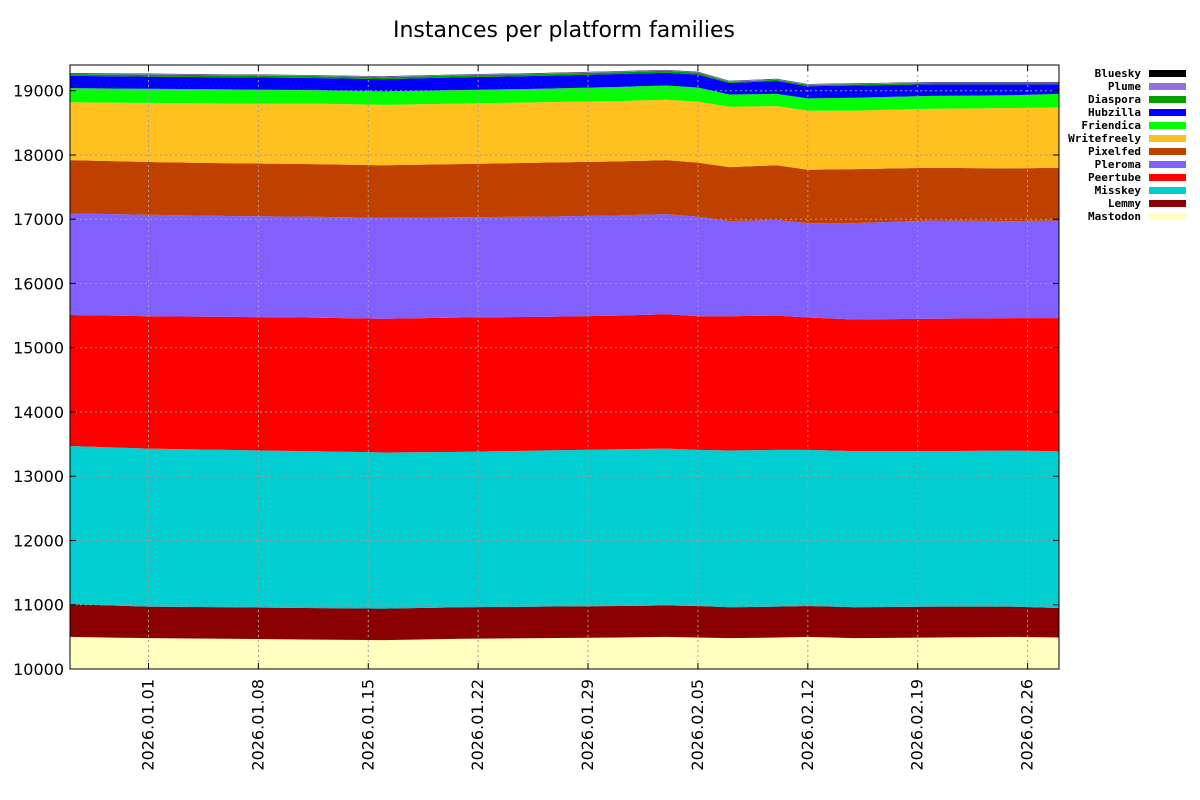 This screenshot has height=800, width=1200. What do you see at coordinates (1124, 203) in the screenshot?
I see `legend-label-lemmy: Lemmy` at bounding box center [1124, 203].